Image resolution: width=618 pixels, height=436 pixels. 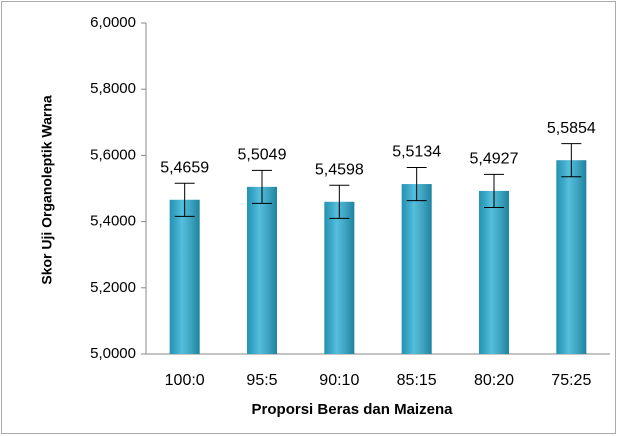 What do you see at coordinates (184, 167) in the screenshot?
I see `value-label: 5,4659` at bounding box center [184, 167].